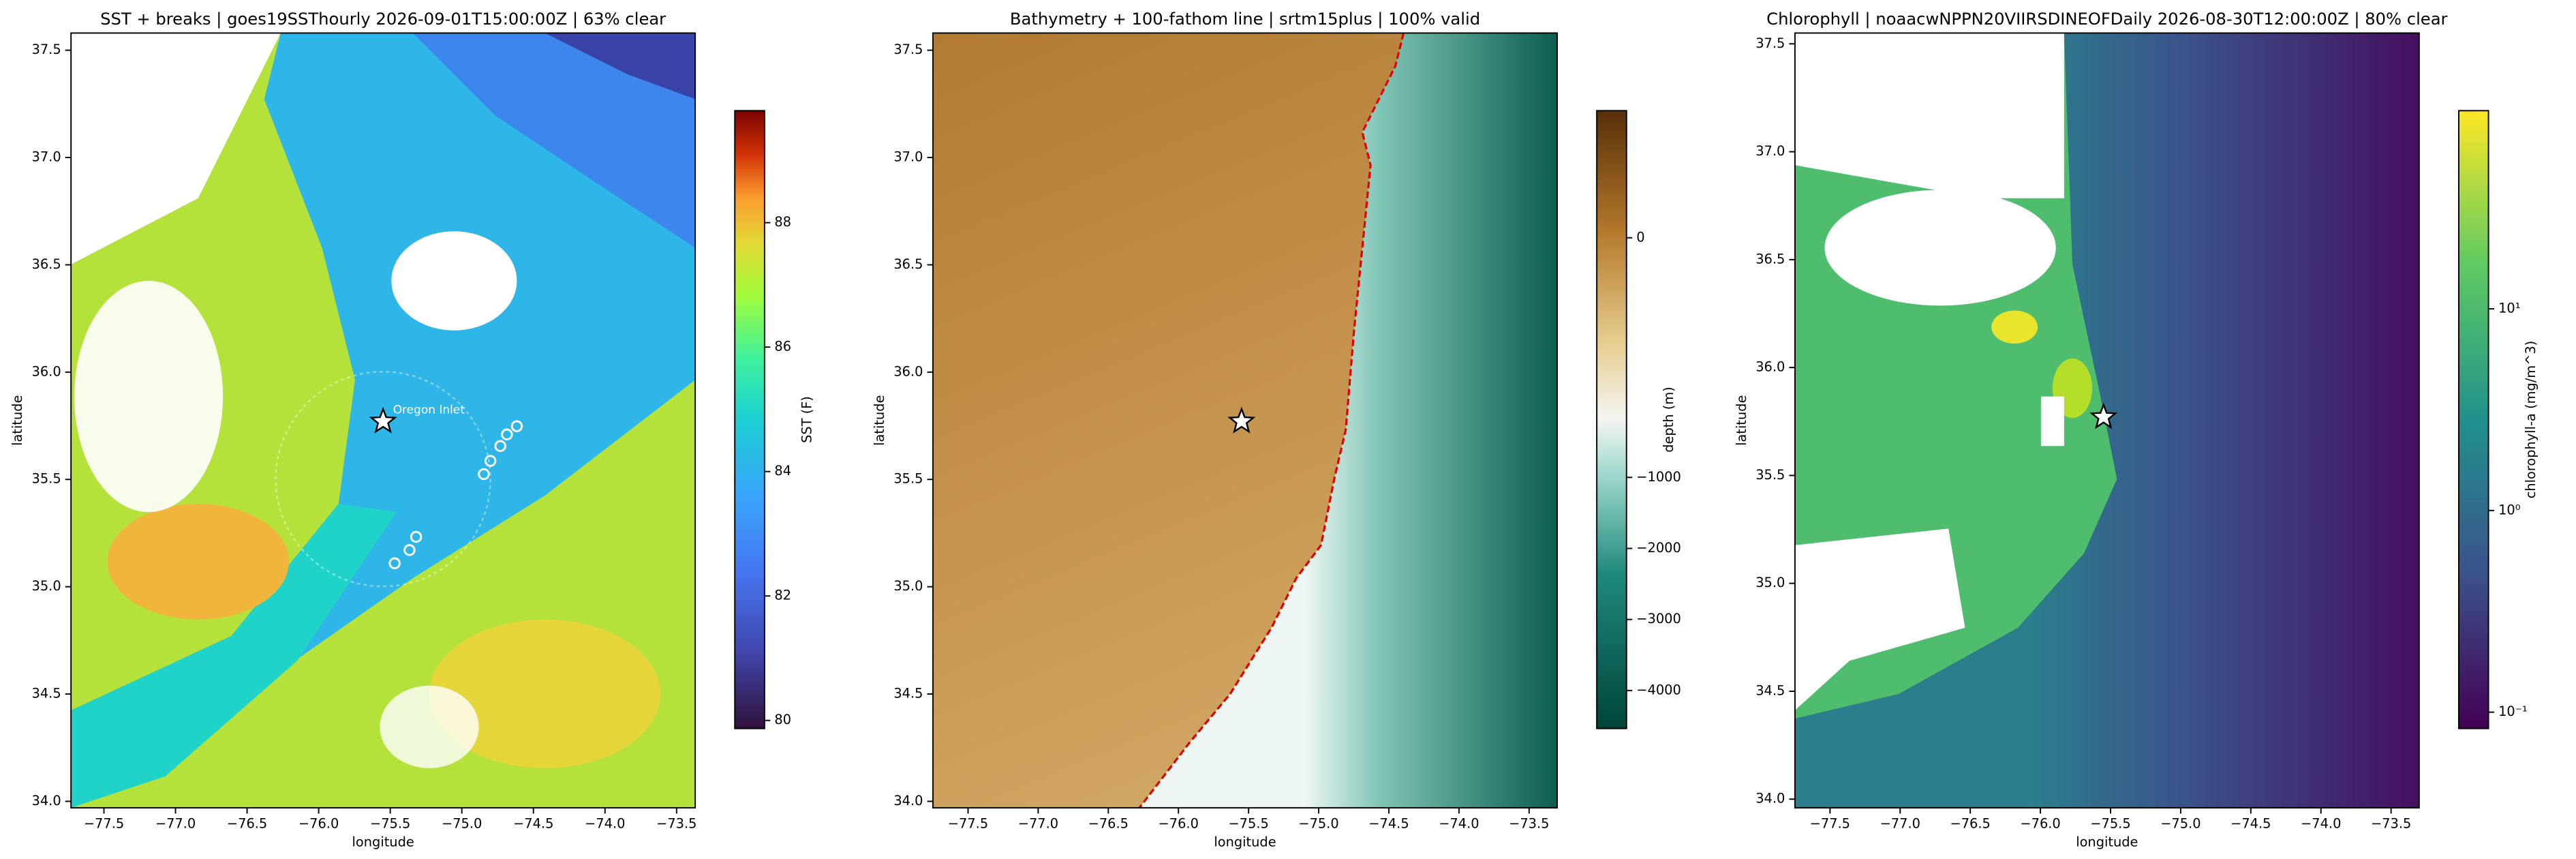 Image resolution: width=2576 pixels, height=859 pixels. Describe the element at coordinates (806, 420) in the screenshot. I see `colorbar-label: SST (F)` at that location.